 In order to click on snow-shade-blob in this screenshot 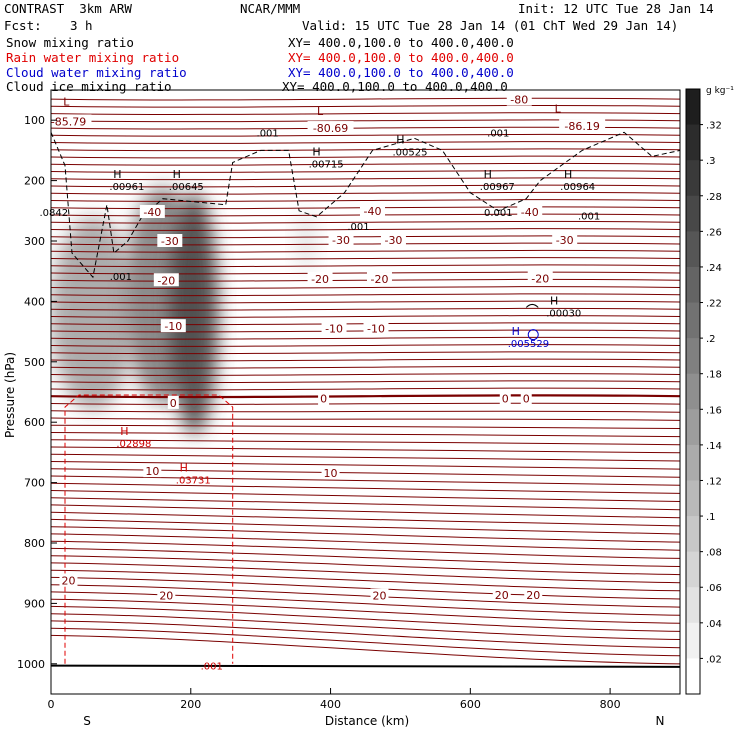, I will do `click(93, 313)`.